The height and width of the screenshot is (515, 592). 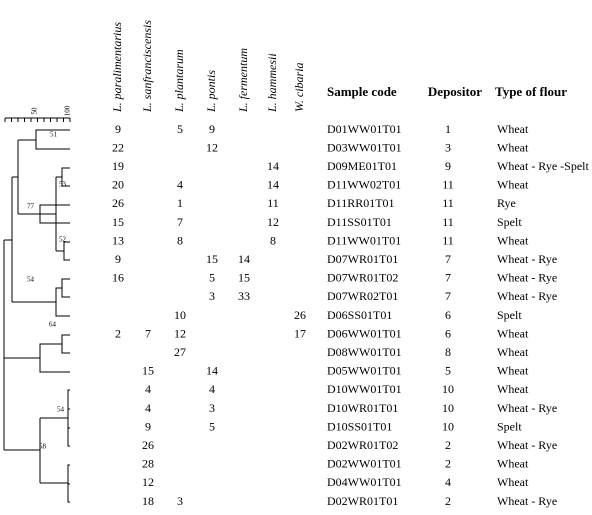 What do you see at coordinates (364, 240) in the screenshot?
I see `sample-code: D11WW01T01` at bounding box center [364, 240].